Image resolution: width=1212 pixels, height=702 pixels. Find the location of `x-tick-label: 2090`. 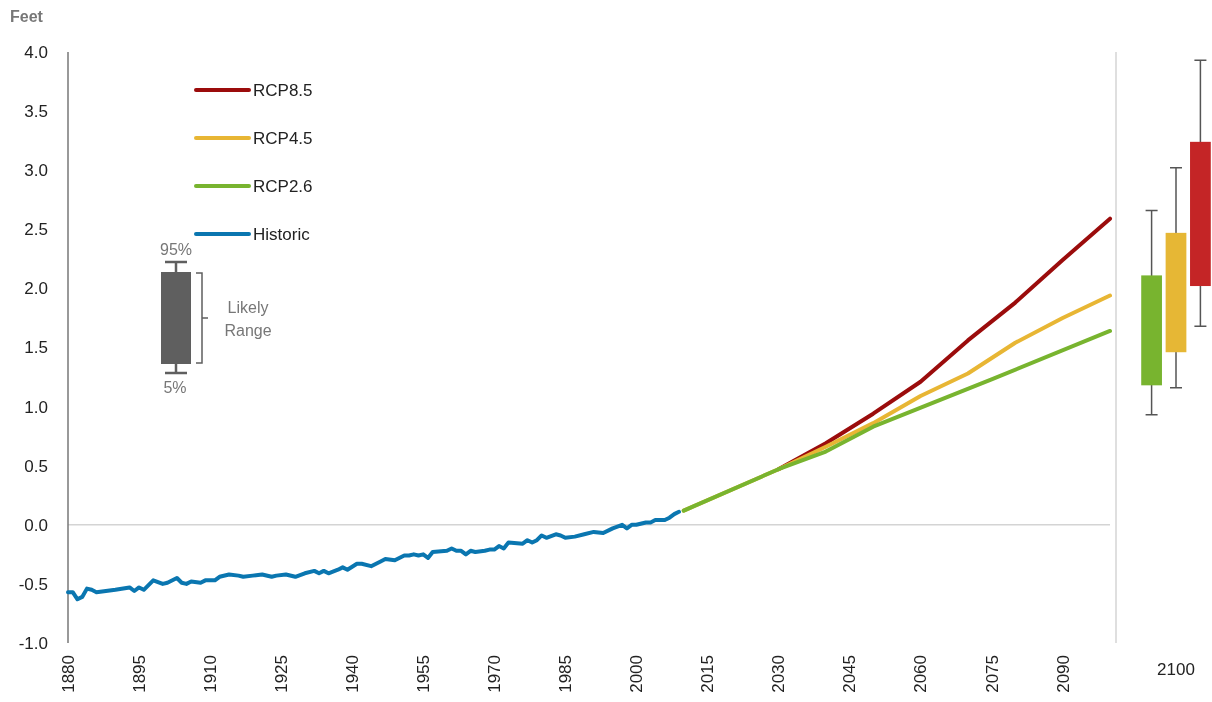

x-tick-label: 2090 is located at coordinates (1063, 674).